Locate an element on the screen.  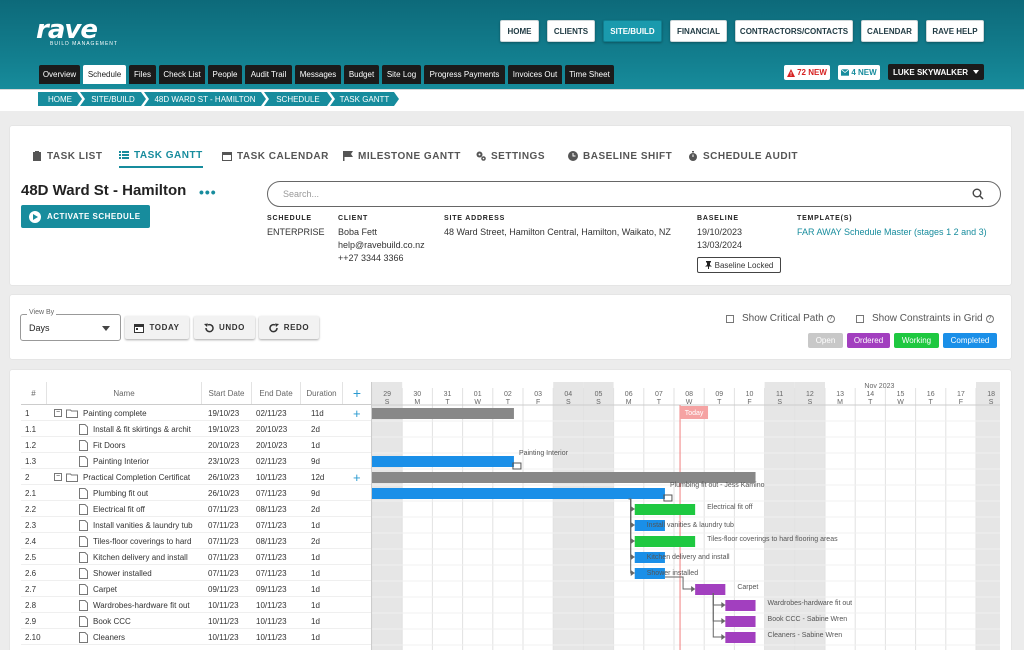
table-row: 2.1 Plumbing fit out 26/10/23 07/11/23 9d is located at coordinates (196, 493).